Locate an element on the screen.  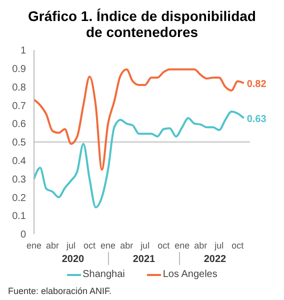
y-tick-label: 0 is located at coordinates (23, 235).